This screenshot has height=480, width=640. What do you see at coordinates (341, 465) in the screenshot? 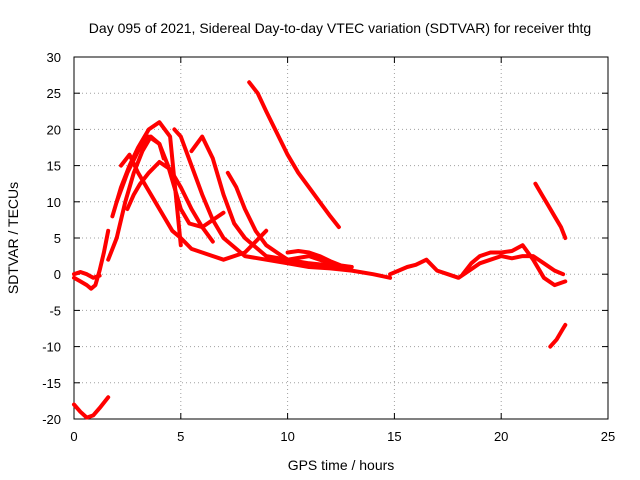
I see `x-axis-label: GPS time / hours` at bounding box center [341, 465].